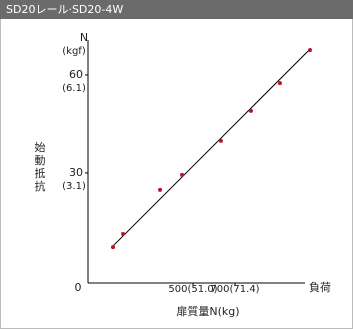  What do you see at coordinates (74, 186) in the screenshot?
I see `y-tick-sublabel: (3.1)` at bounding box center [74, 186].